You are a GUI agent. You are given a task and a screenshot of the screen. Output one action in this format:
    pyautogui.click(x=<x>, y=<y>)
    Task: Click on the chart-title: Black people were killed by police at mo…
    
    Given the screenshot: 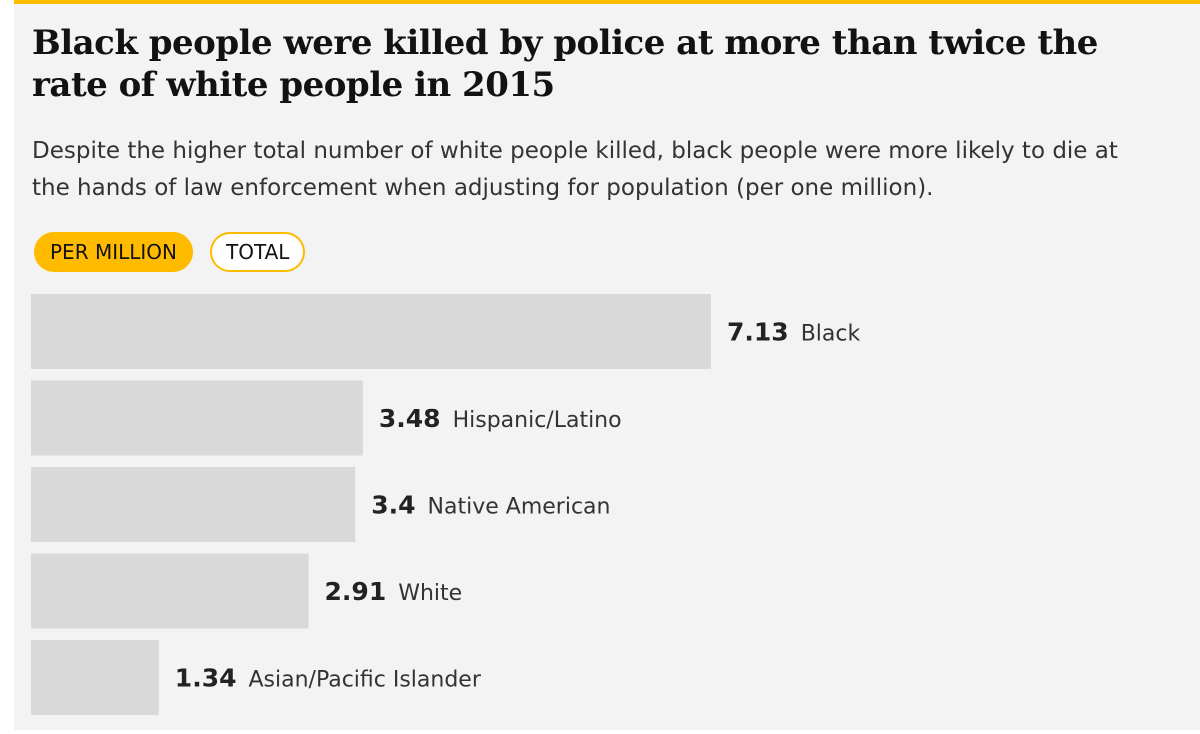 What is the action you would take?
    pyautogui.click(x=565, y=64)
    